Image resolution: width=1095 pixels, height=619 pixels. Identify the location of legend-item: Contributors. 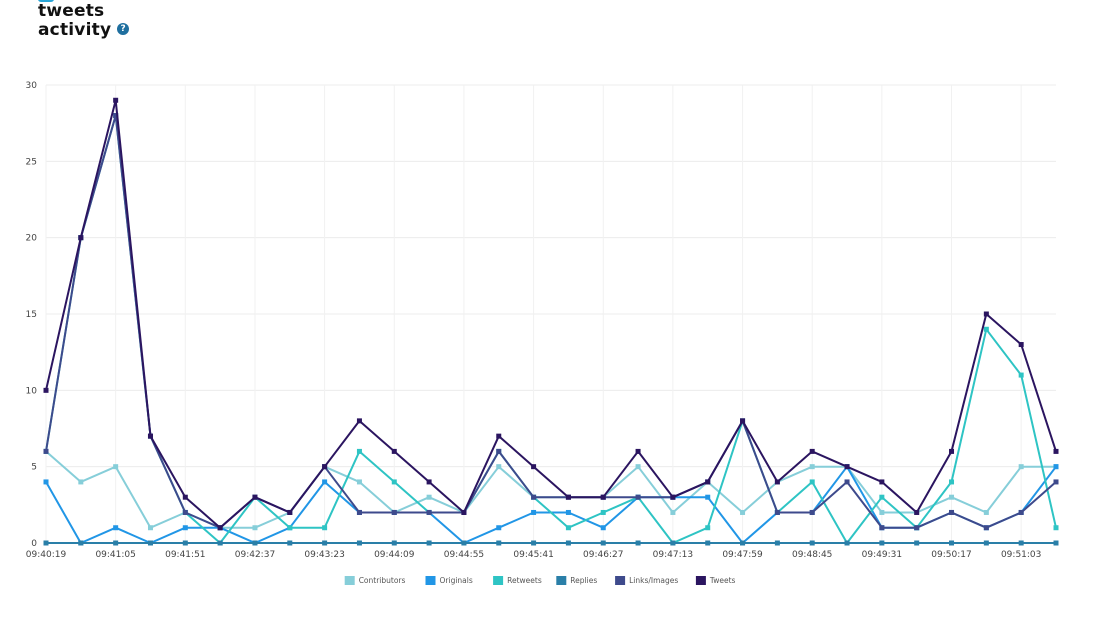
(375, 580).